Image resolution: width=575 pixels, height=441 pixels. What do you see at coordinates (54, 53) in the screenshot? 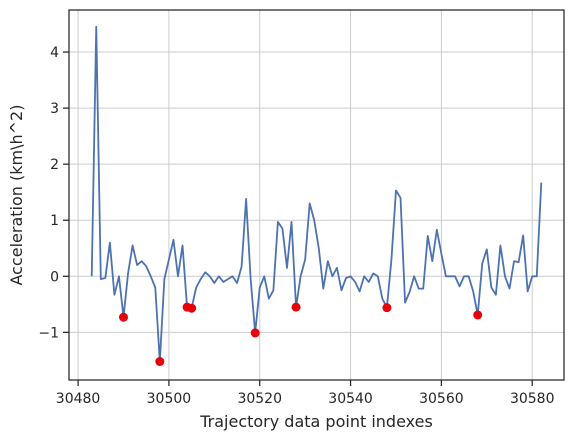
I see `y-tick-label: 4` at bounding box center [54, 53].